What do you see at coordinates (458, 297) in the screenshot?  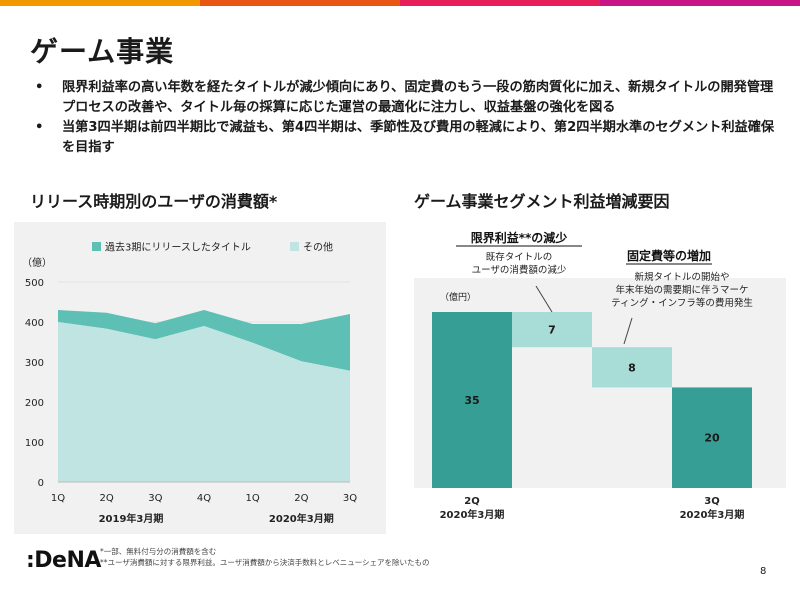 I see `y-axis-label: （億円）` at bounding box center [458, 297].